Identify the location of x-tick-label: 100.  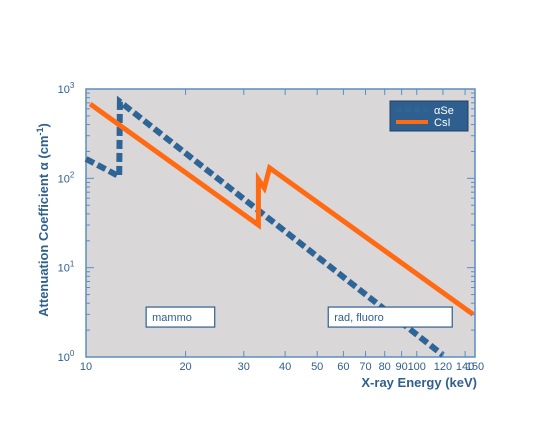
(417, 367).